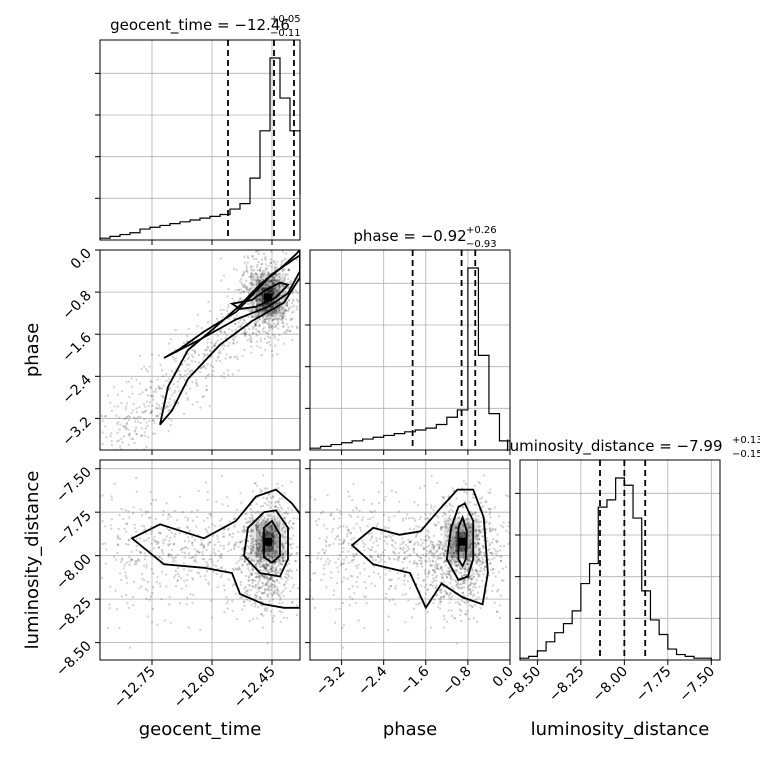 The height and width of the screenshot is (760, 760). I want to click on title-phase: phase = −0.92, so click(409, 236).